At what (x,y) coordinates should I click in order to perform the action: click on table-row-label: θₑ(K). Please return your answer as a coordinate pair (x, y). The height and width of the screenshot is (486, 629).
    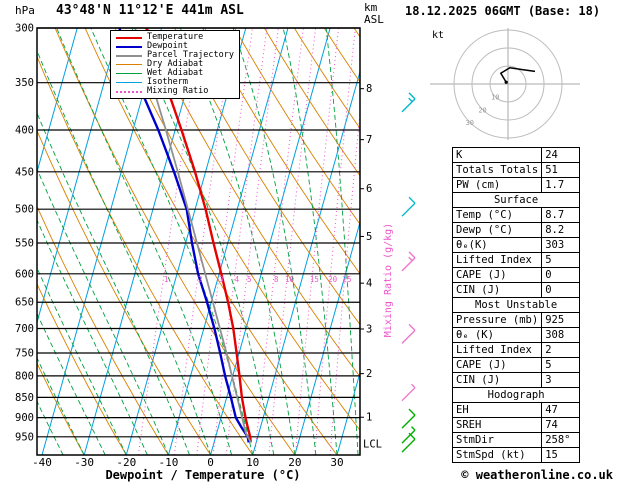
    Looking at the image, I should click on (497, 245).